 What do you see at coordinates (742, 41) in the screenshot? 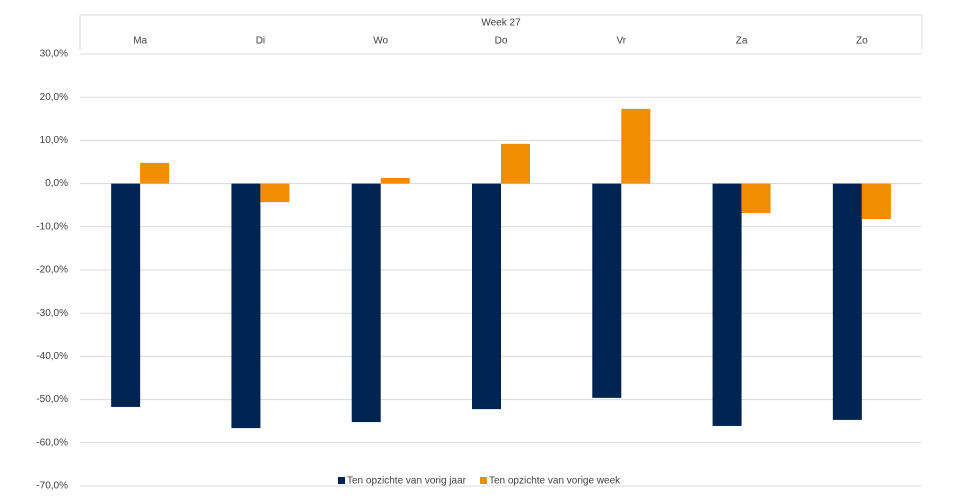
I see `x-tick-label: Za` at bounding box center [742, 41].